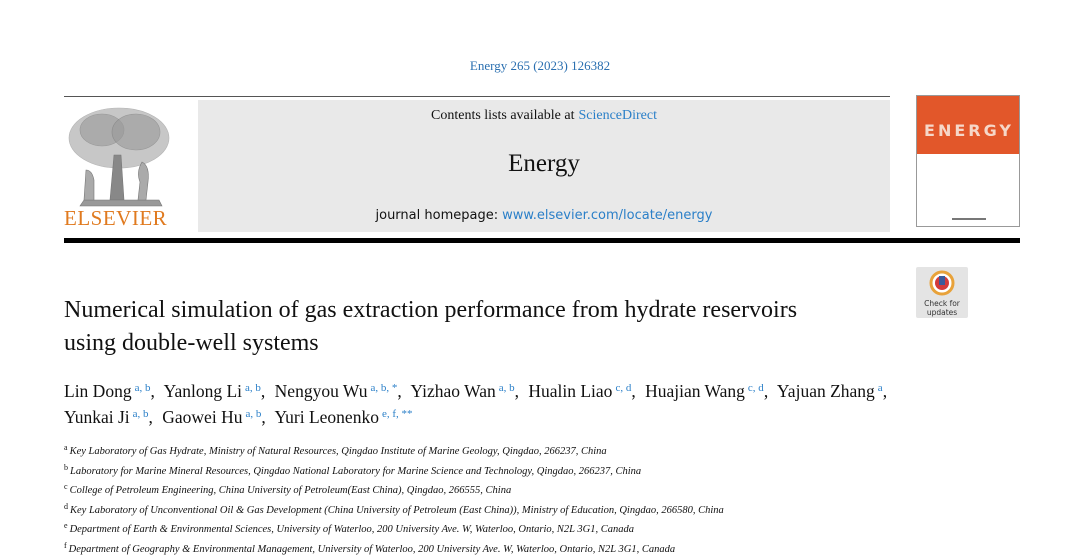 The width and height of the screenshot is (1080, 558). Describe the element at coordinates (942, 303) in the screenshot. I see `badge-text: Check for` at that location.